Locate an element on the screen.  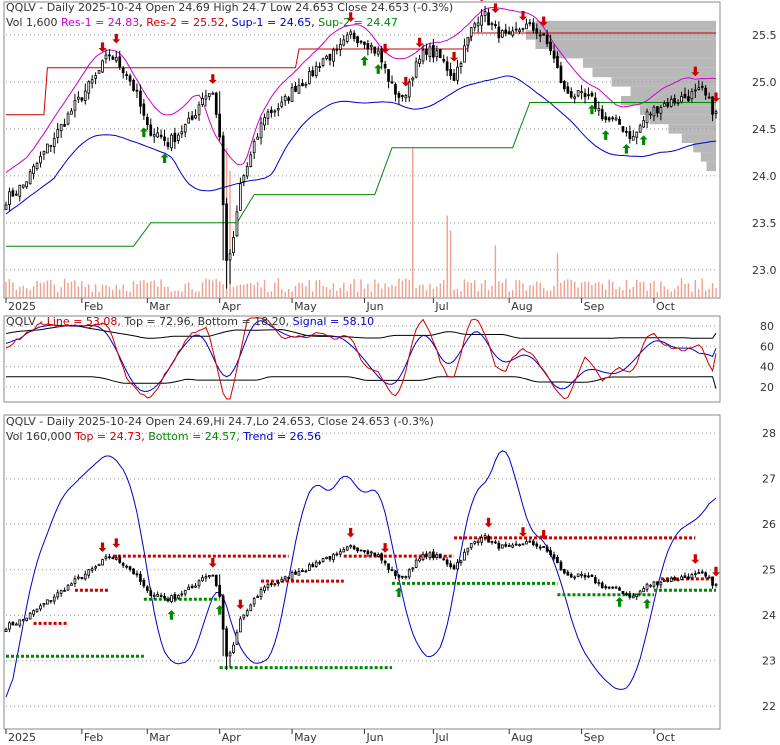
osc-y-tick-label: 20 is located at coordinates (767, 387).